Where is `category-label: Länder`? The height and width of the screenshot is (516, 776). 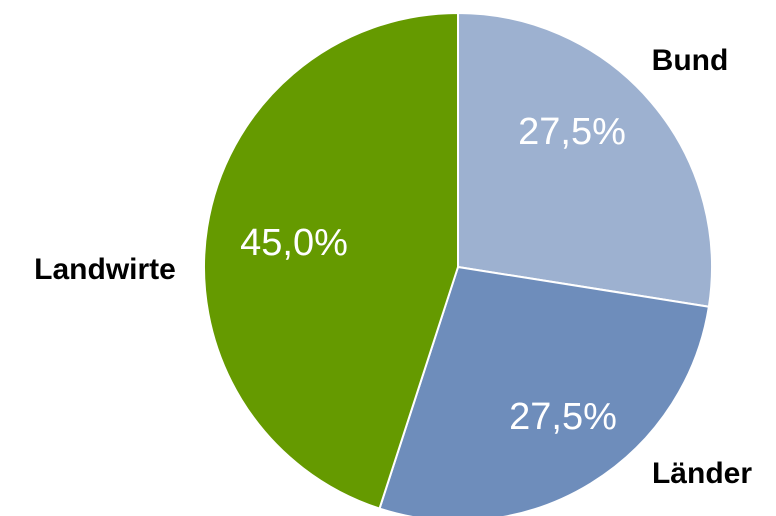
category-label: Länder is located at coordinates (702, 473).